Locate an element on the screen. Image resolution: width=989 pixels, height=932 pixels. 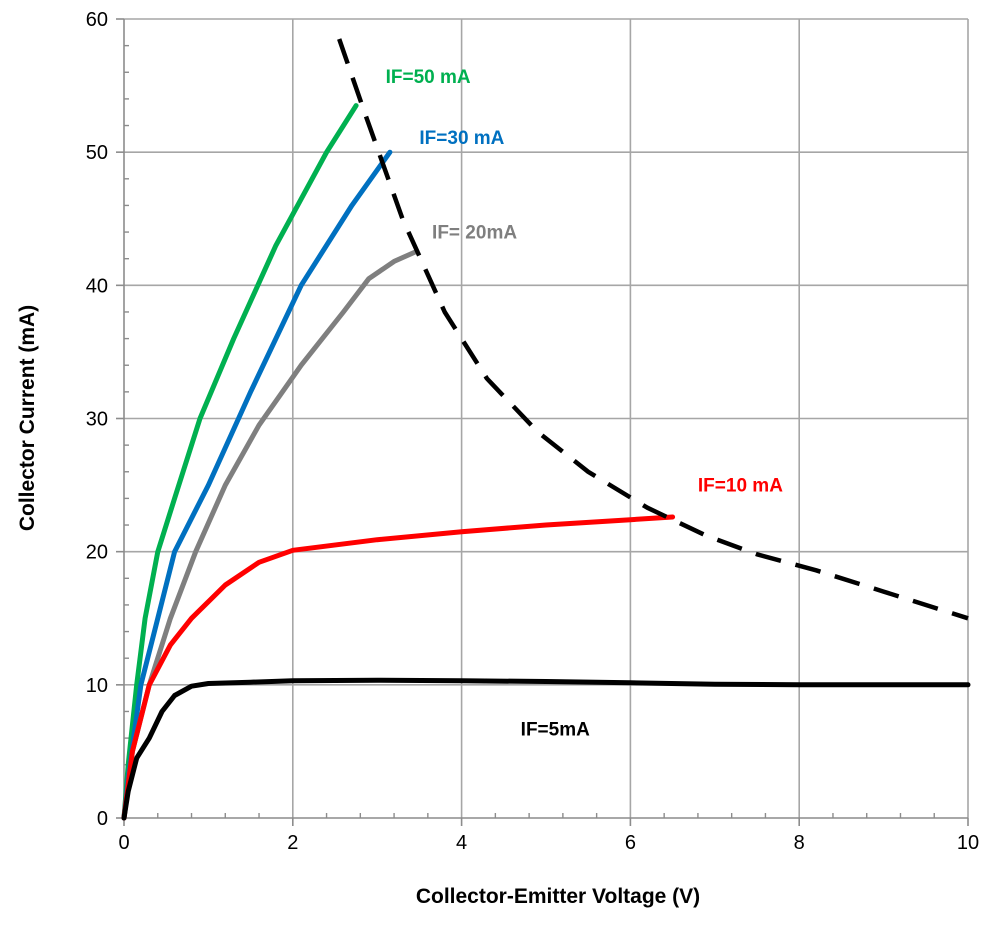
y-tick-label: 60 is located at coordinates (97, 20).